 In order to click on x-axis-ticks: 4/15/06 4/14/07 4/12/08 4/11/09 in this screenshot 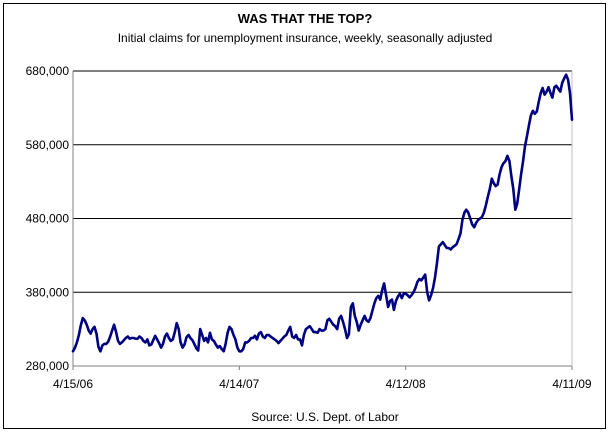, I will do `click(322, 378)`.